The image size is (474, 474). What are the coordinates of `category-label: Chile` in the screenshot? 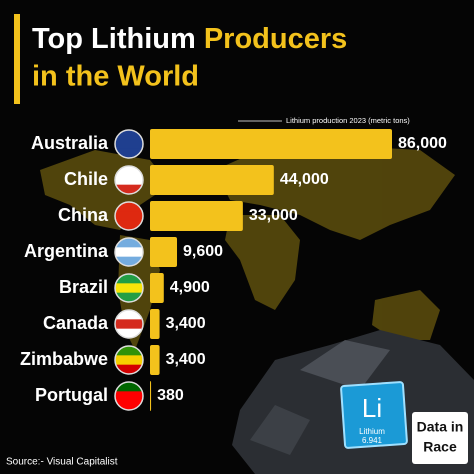 It's located at (86, 179).